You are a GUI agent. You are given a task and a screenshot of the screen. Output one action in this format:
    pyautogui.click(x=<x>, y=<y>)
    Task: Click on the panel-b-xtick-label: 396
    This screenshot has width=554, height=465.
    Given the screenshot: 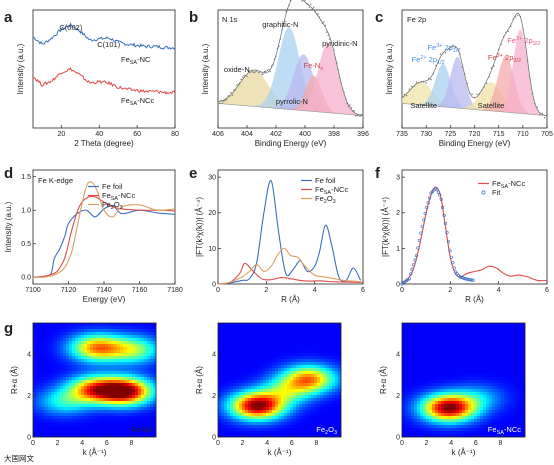 What is the action you would take?
    pyautogui.click(x=363, y=134)
    